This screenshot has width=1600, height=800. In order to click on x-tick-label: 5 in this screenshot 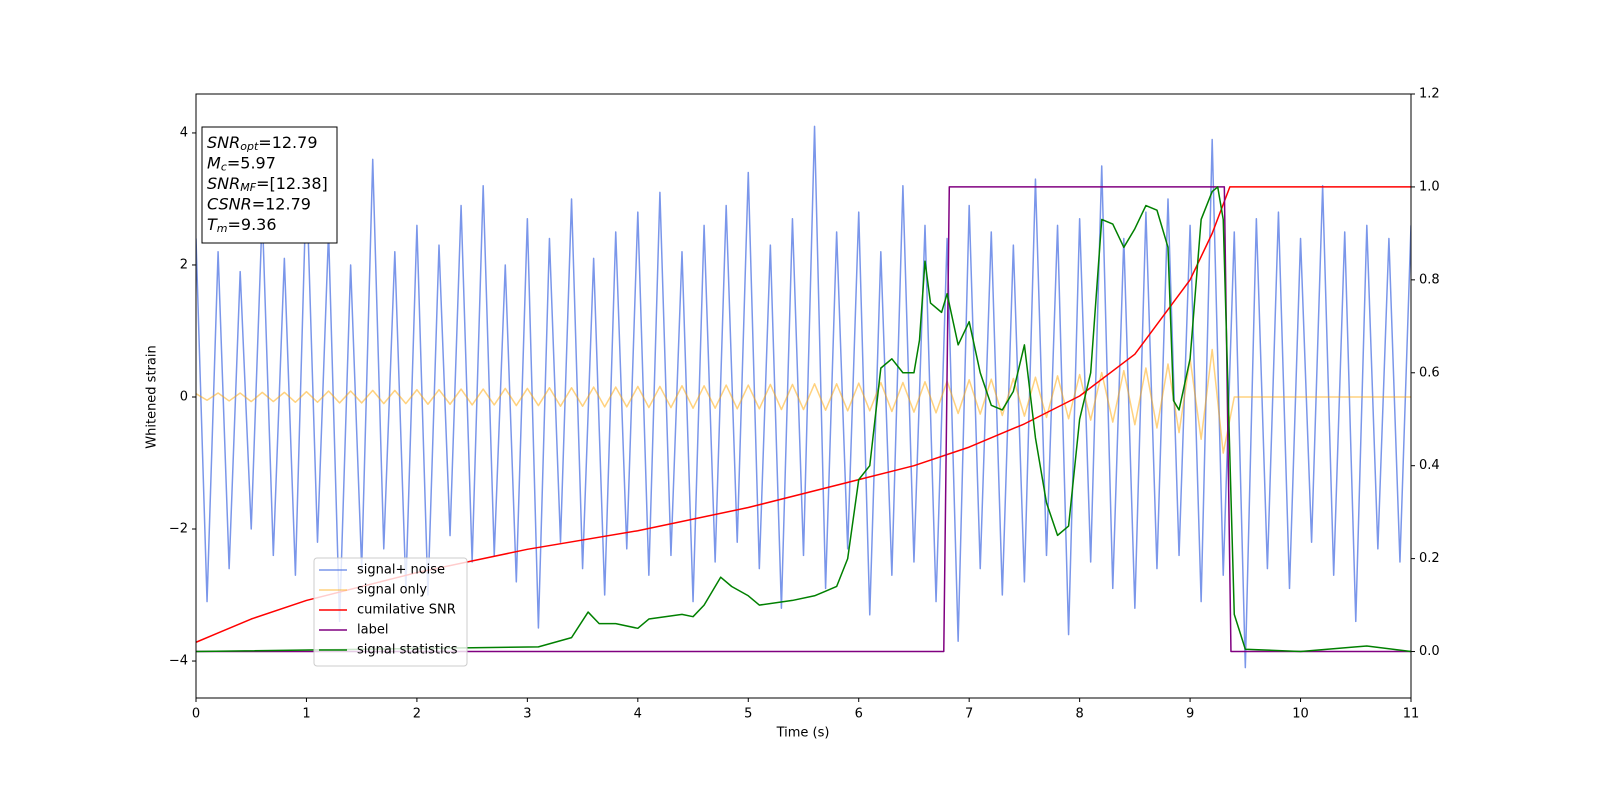, I will do `click(748, 714)`.